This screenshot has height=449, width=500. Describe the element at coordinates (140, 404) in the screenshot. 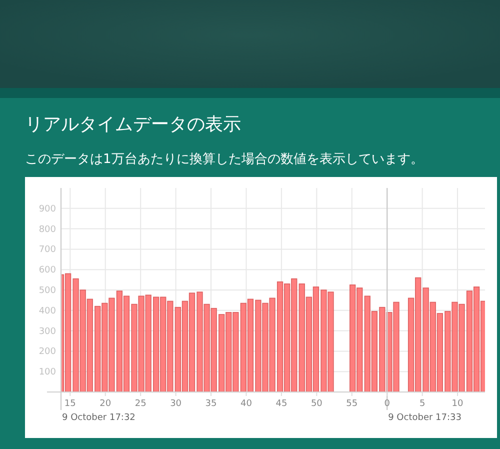

I see `x-tick-label: 25` at that location.